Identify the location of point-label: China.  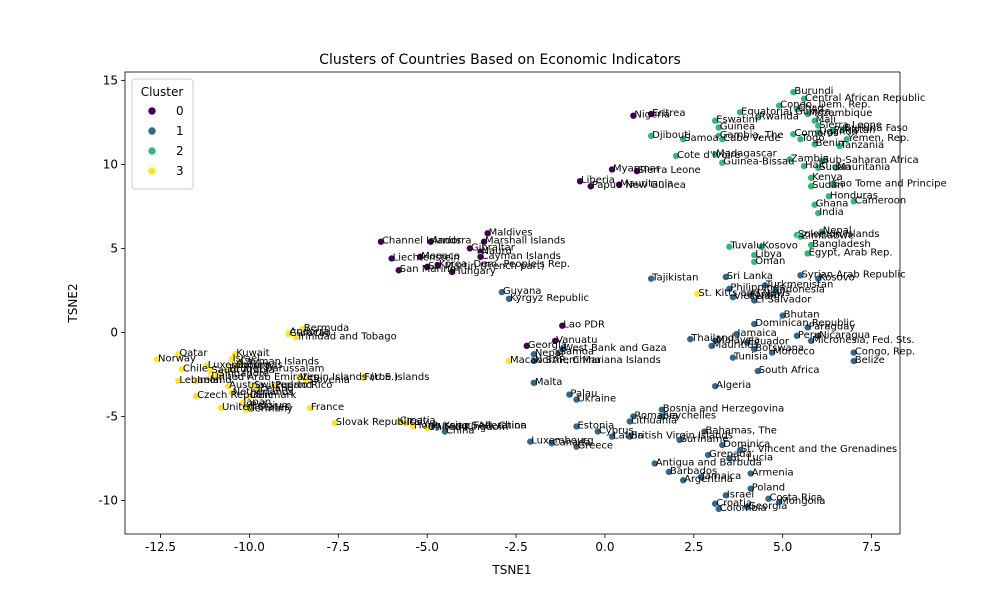
(460, 431).